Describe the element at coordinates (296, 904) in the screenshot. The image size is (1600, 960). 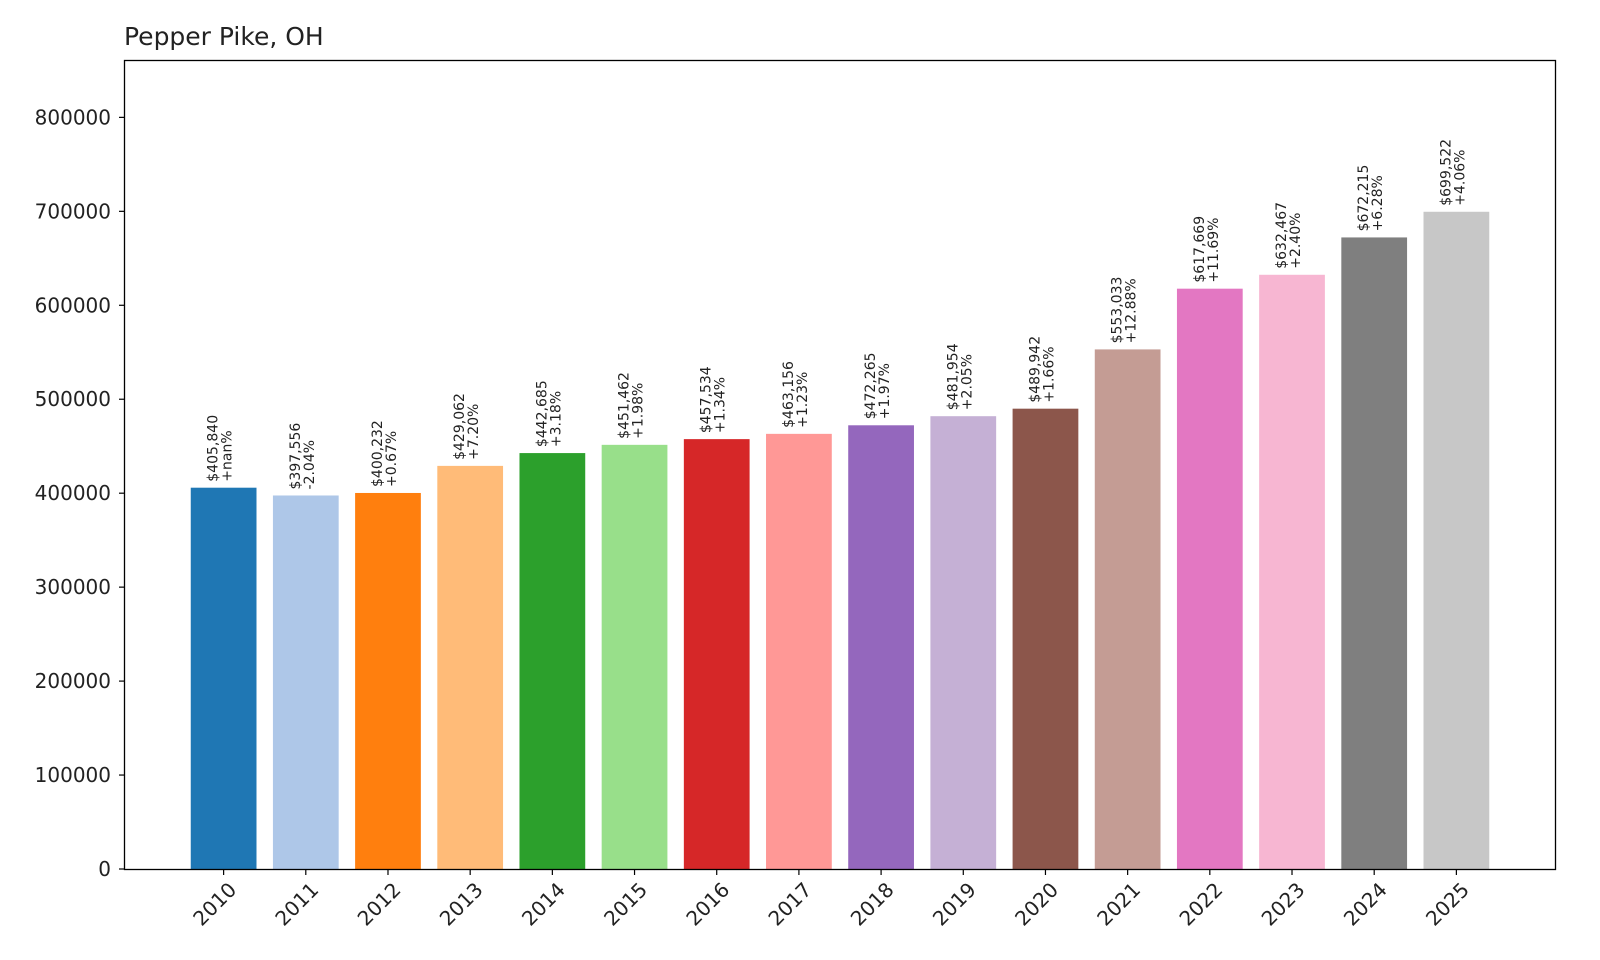
I see `x-tick-label-2011: 2011` at that location.